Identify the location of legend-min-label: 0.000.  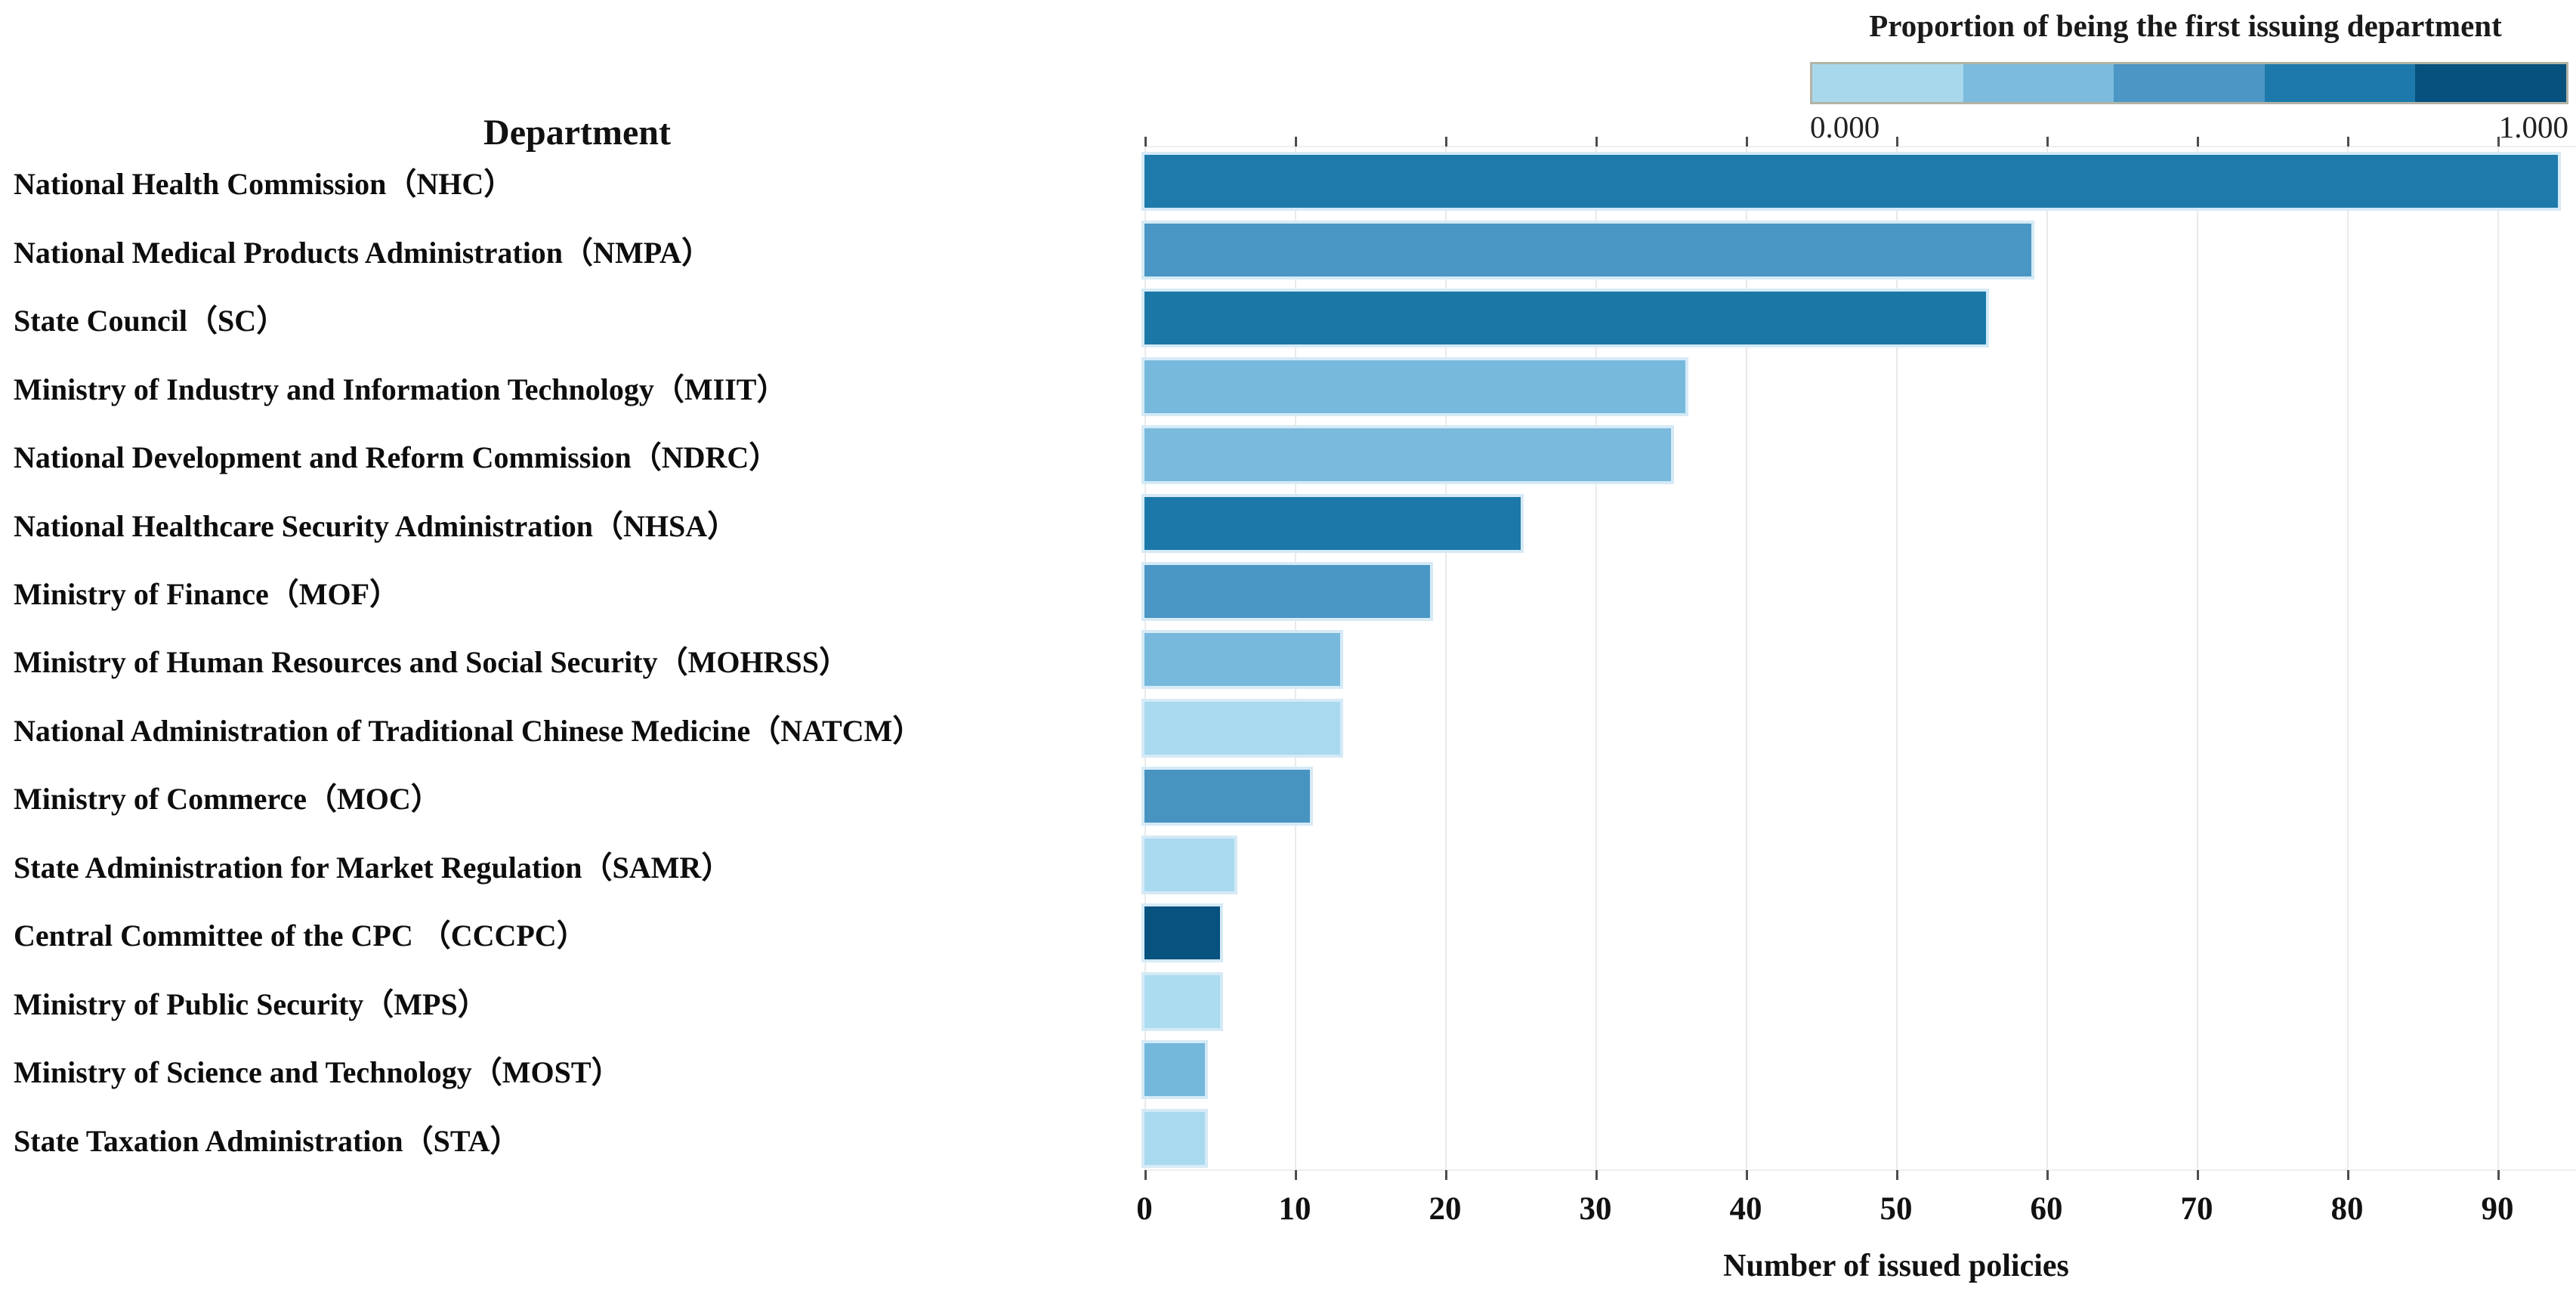
(1845, 127).